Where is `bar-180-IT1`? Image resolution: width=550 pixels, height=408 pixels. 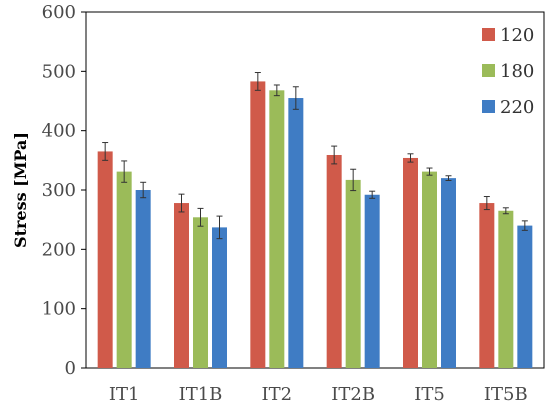
bar-180-IT1 is located at coordinates (124, 269).